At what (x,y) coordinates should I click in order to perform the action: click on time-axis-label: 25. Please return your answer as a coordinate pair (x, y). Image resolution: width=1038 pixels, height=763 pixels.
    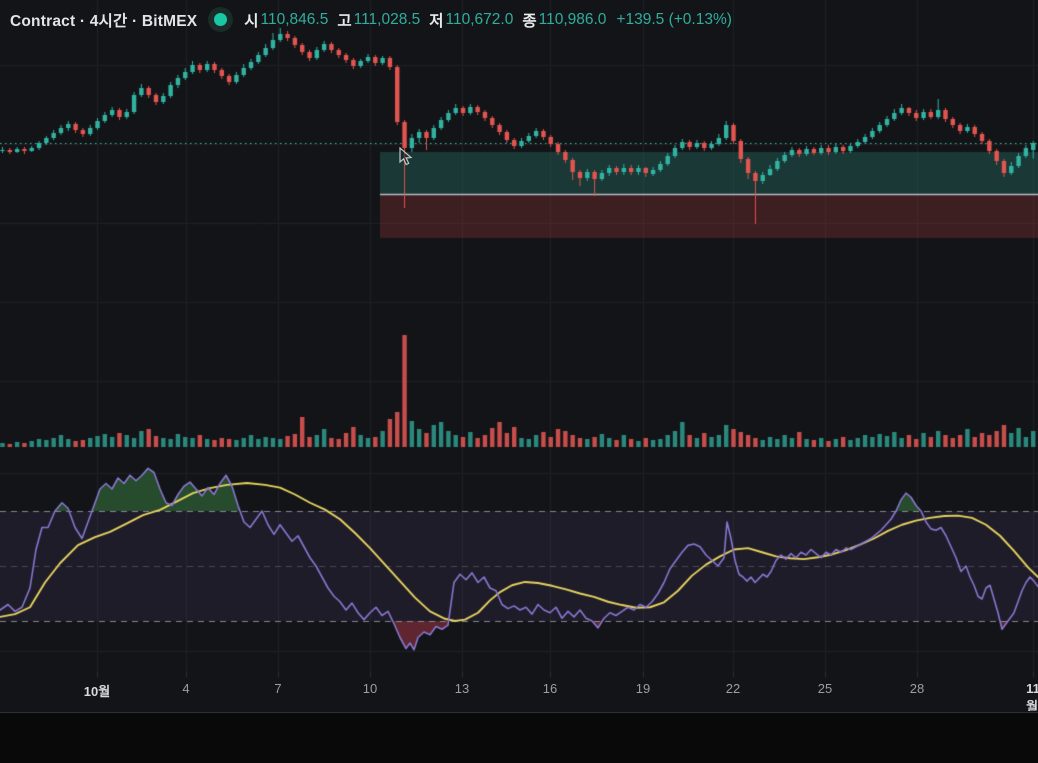
    Looking at the image, I should click on (825, 688).